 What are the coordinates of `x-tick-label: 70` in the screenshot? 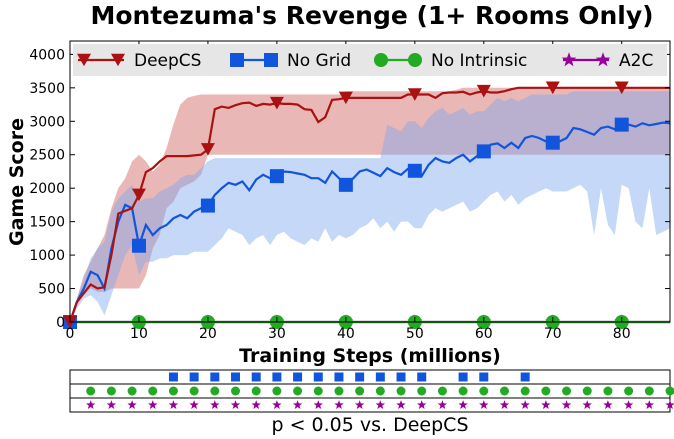 It's located at (553, 334).